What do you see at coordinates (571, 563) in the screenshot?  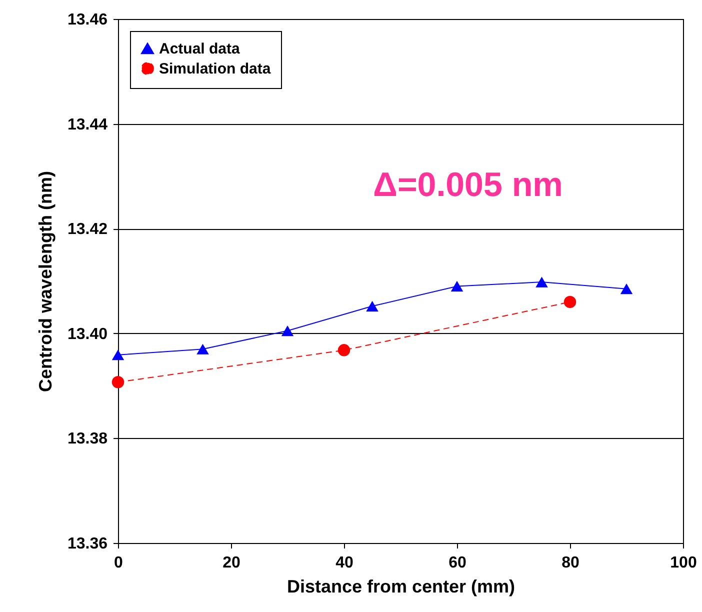 I see `x-tick-label: 80` at bounding box center [571, 563].